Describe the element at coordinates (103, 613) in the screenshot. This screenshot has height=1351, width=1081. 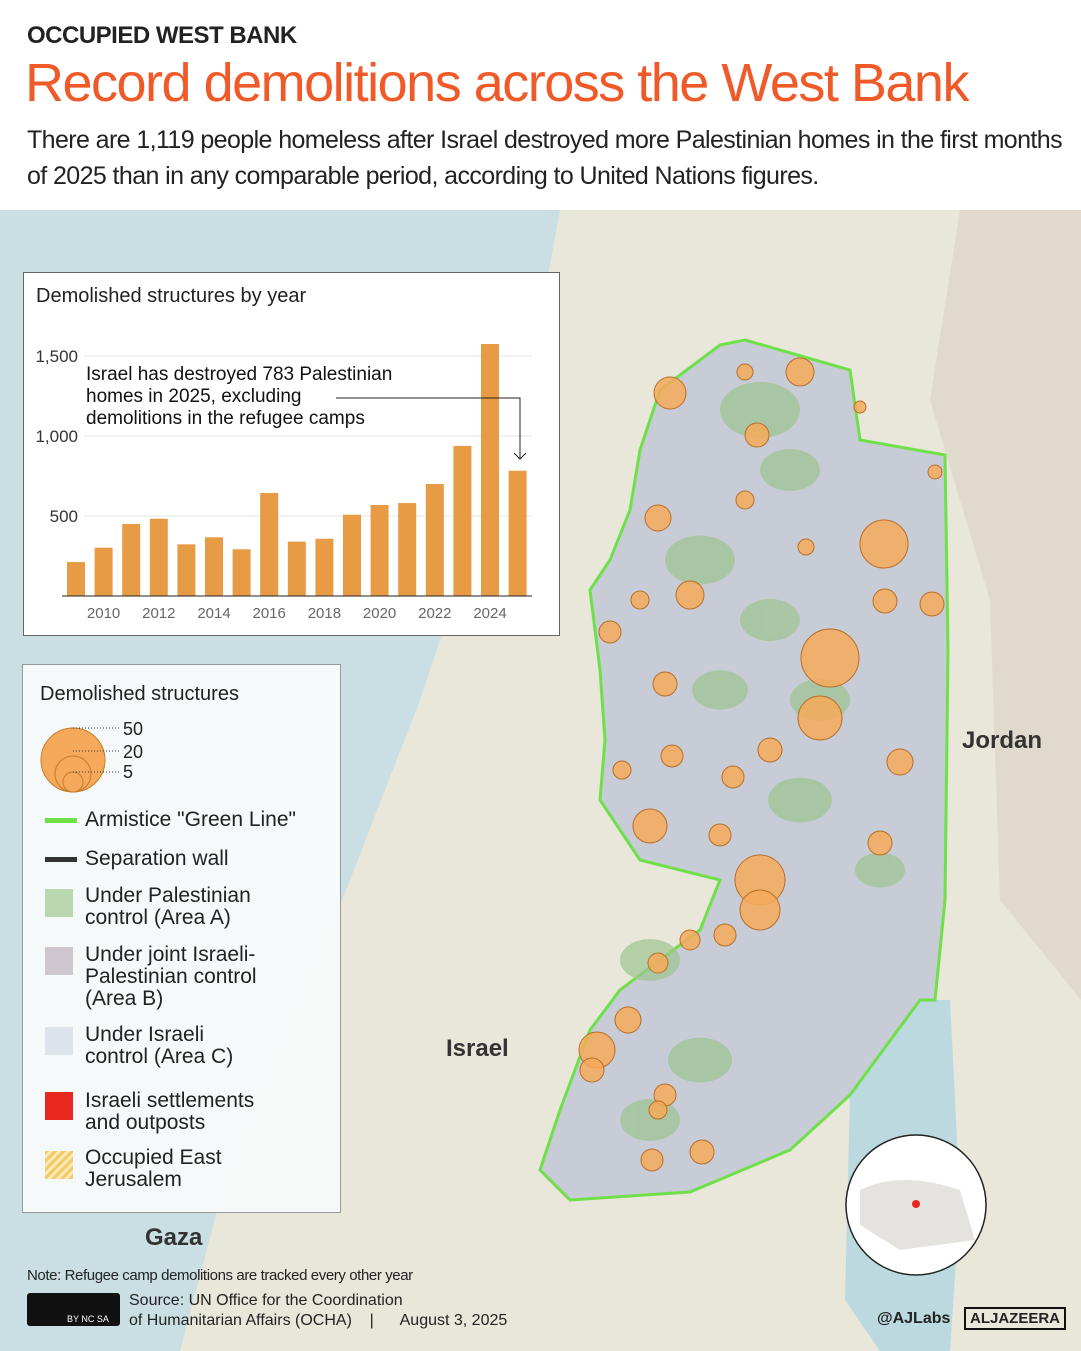
I see `x-tick-label: 2010` at that location.